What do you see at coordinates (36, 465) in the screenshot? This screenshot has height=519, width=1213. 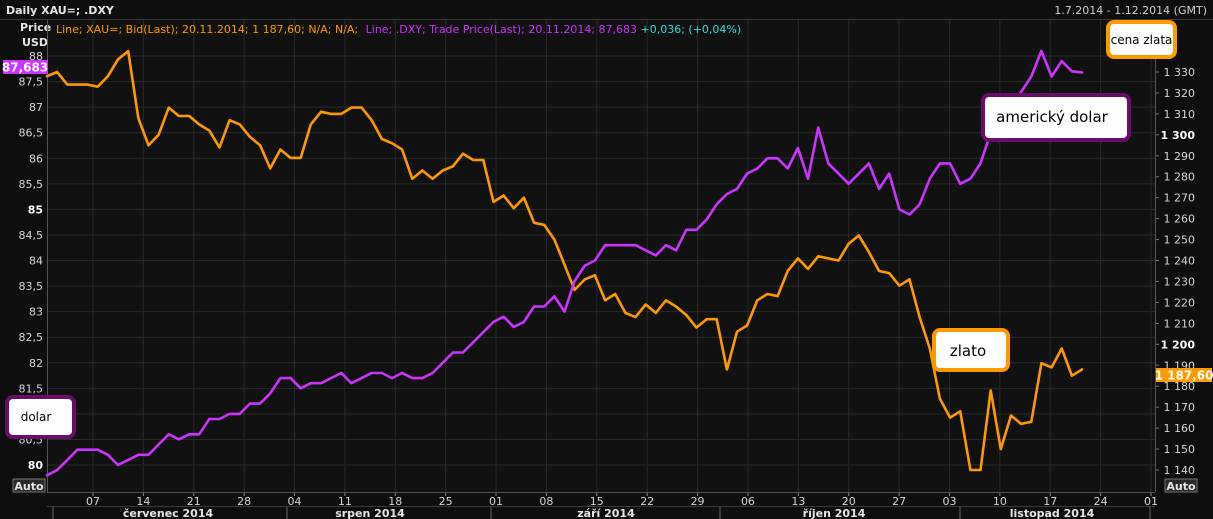 I see `left-tick-label: 80` at bounding box center [36, 465].